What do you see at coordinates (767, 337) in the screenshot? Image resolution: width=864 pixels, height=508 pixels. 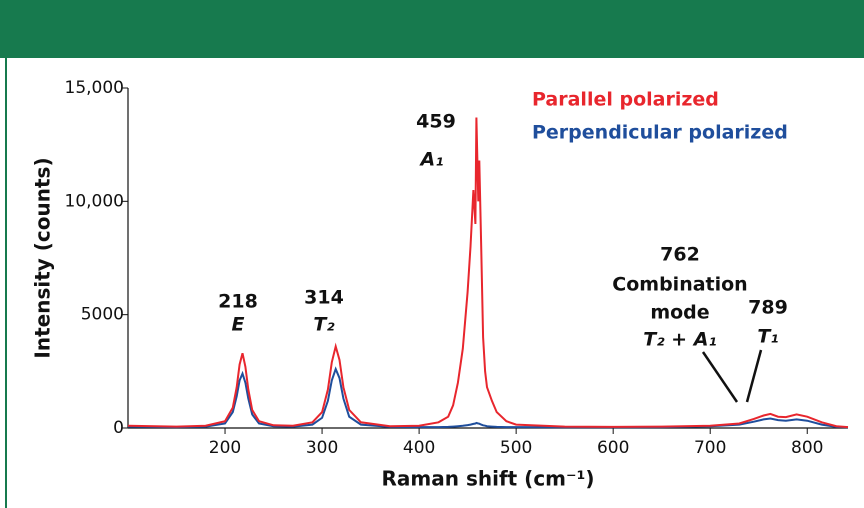 I see `annotation: T₁` at bounding box center [767, 337].